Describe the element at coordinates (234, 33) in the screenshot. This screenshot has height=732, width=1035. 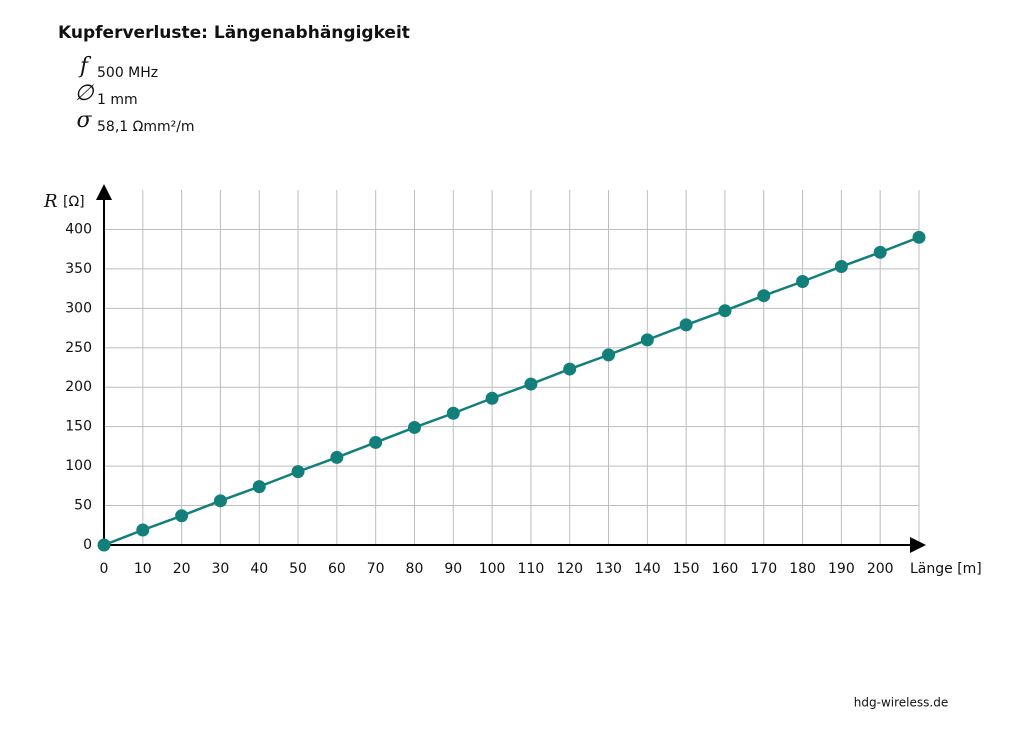
I see `chart-title: Kupferverluste: Längenabhängigkeit` at that location.